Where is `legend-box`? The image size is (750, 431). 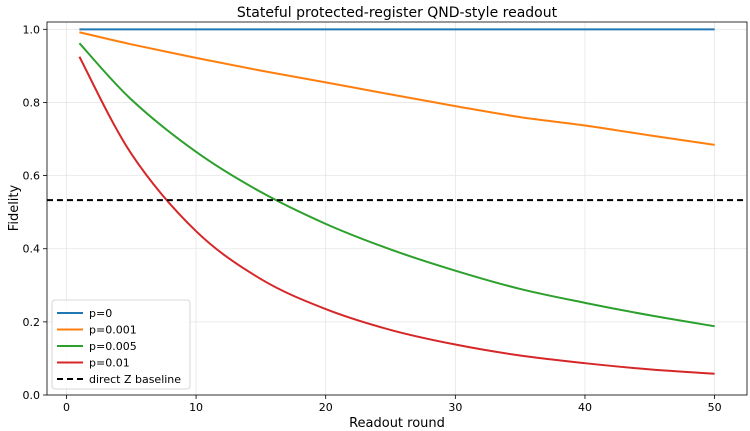
legend-box is located at coordinates (121, 344).